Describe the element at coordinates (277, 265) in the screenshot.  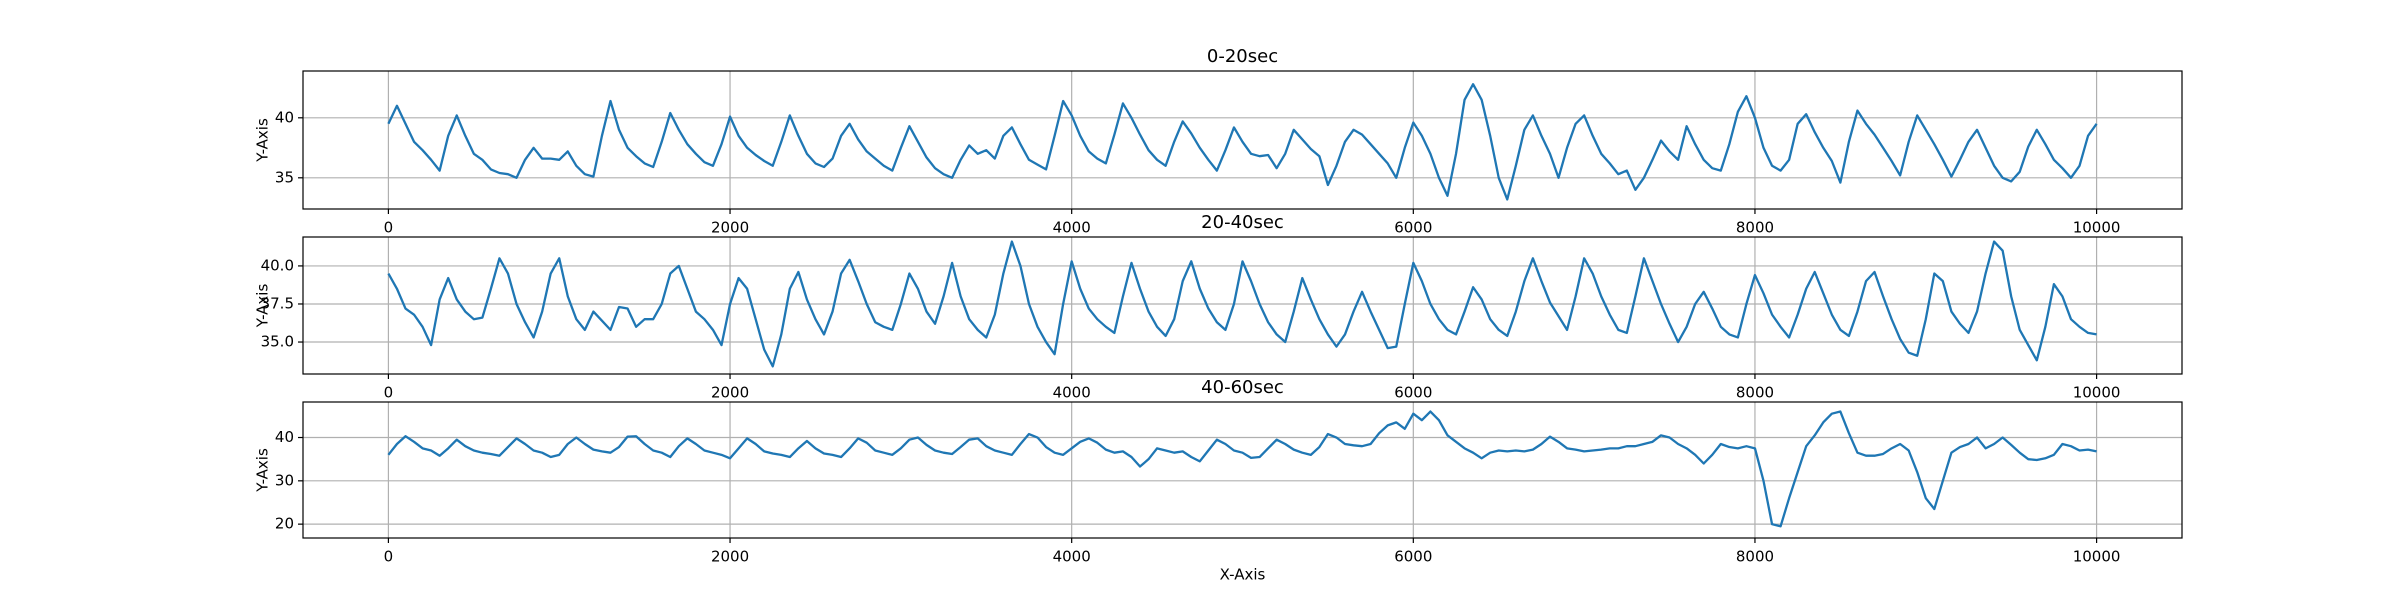
I see `y-tick-label: 40.0` at that location.